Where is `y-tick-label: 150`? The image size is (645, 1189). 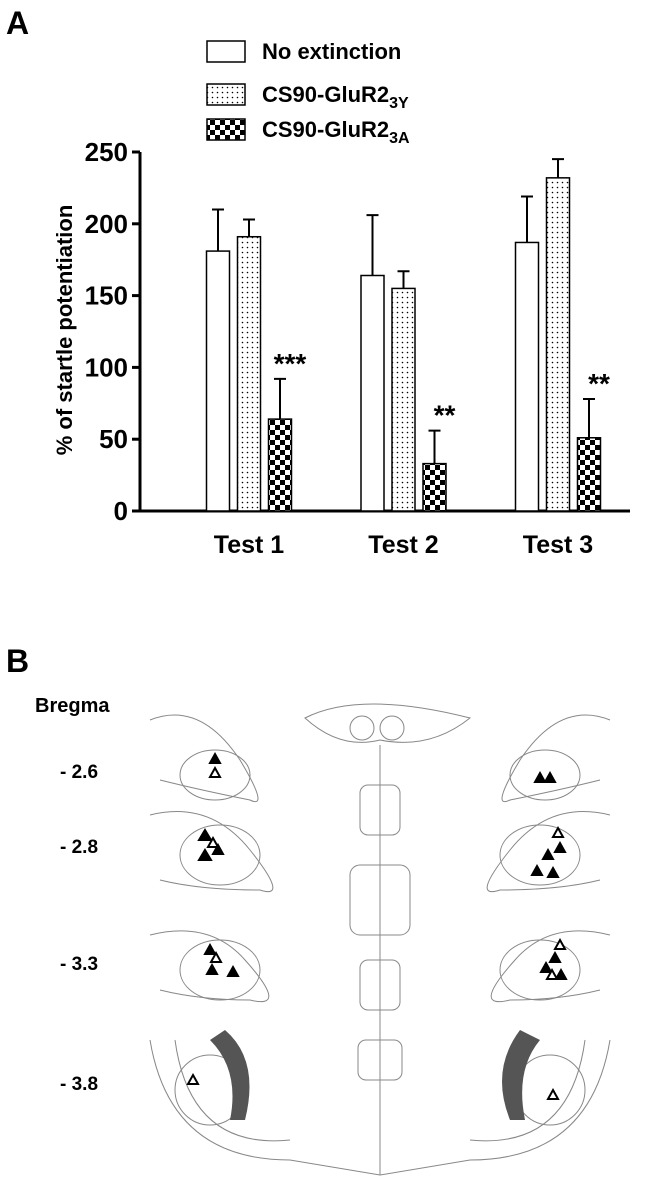
y-tick-label: 150 is located at coordinates (106, 296).